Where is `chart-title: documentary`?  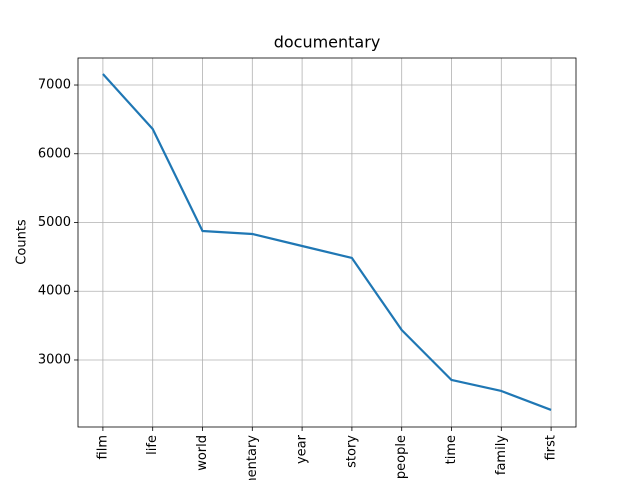 chart-title: documentary is located at coordinates (327, 42).